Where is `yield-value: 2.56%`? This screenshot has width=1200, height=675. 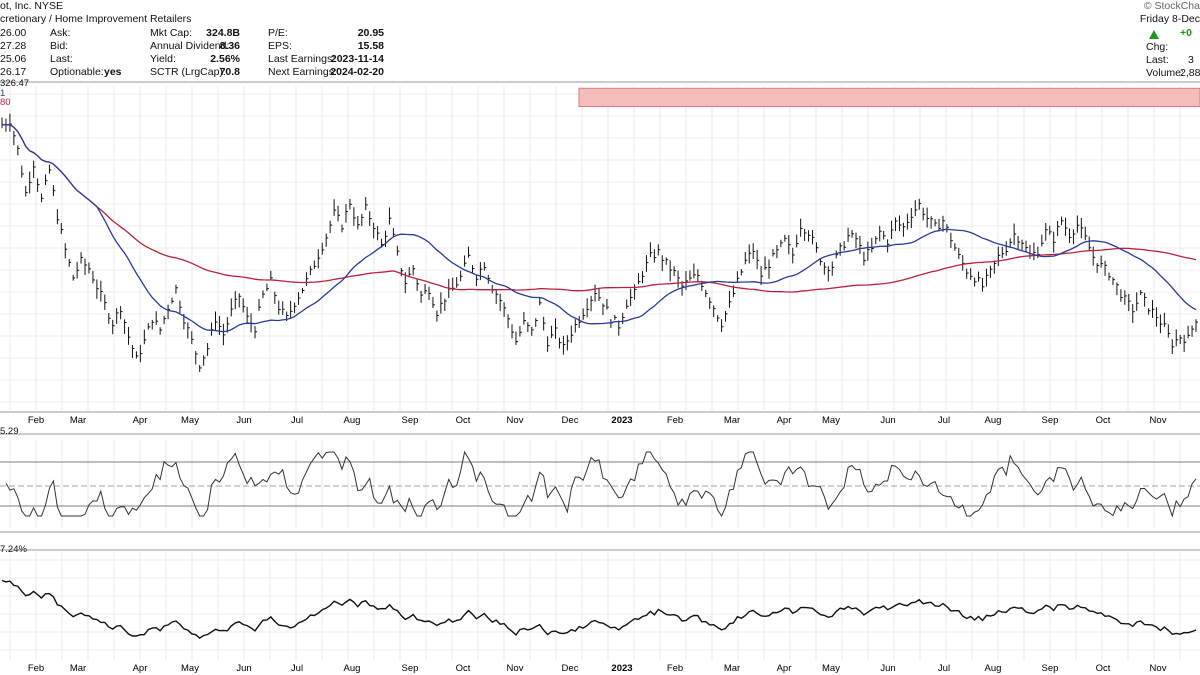
yield-value: 2.56% is located at coordinates (225, 59).